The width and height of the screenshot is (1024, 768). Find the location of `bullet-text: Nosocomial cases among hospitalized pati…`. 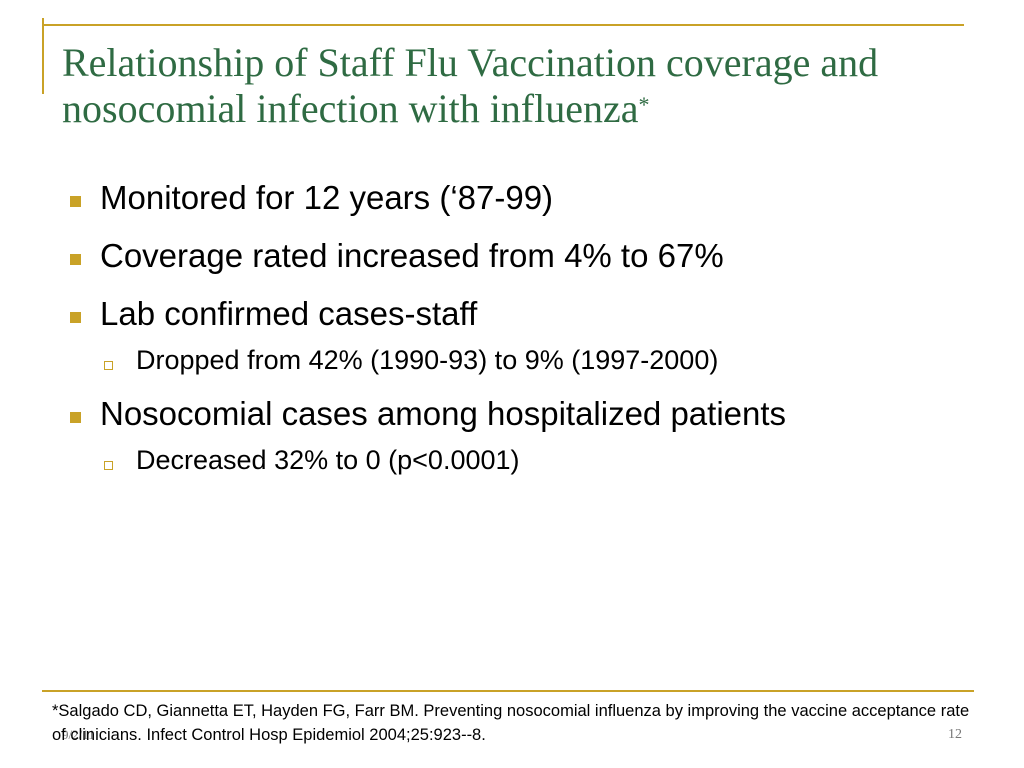

bullet-text: Nosocomial cases among hospitalized pati… is located at coordinates (443, 413).